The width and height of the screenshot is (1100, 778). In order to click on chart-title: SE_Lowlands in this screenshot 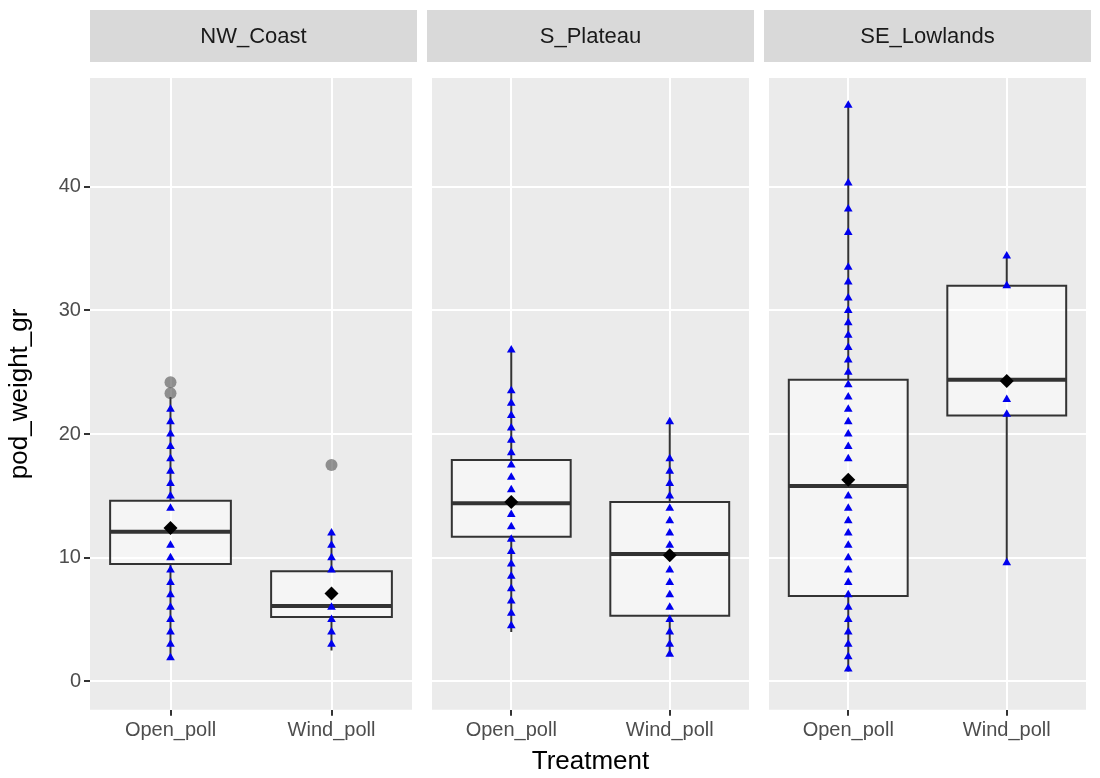, I will do `click(927, 36)`.